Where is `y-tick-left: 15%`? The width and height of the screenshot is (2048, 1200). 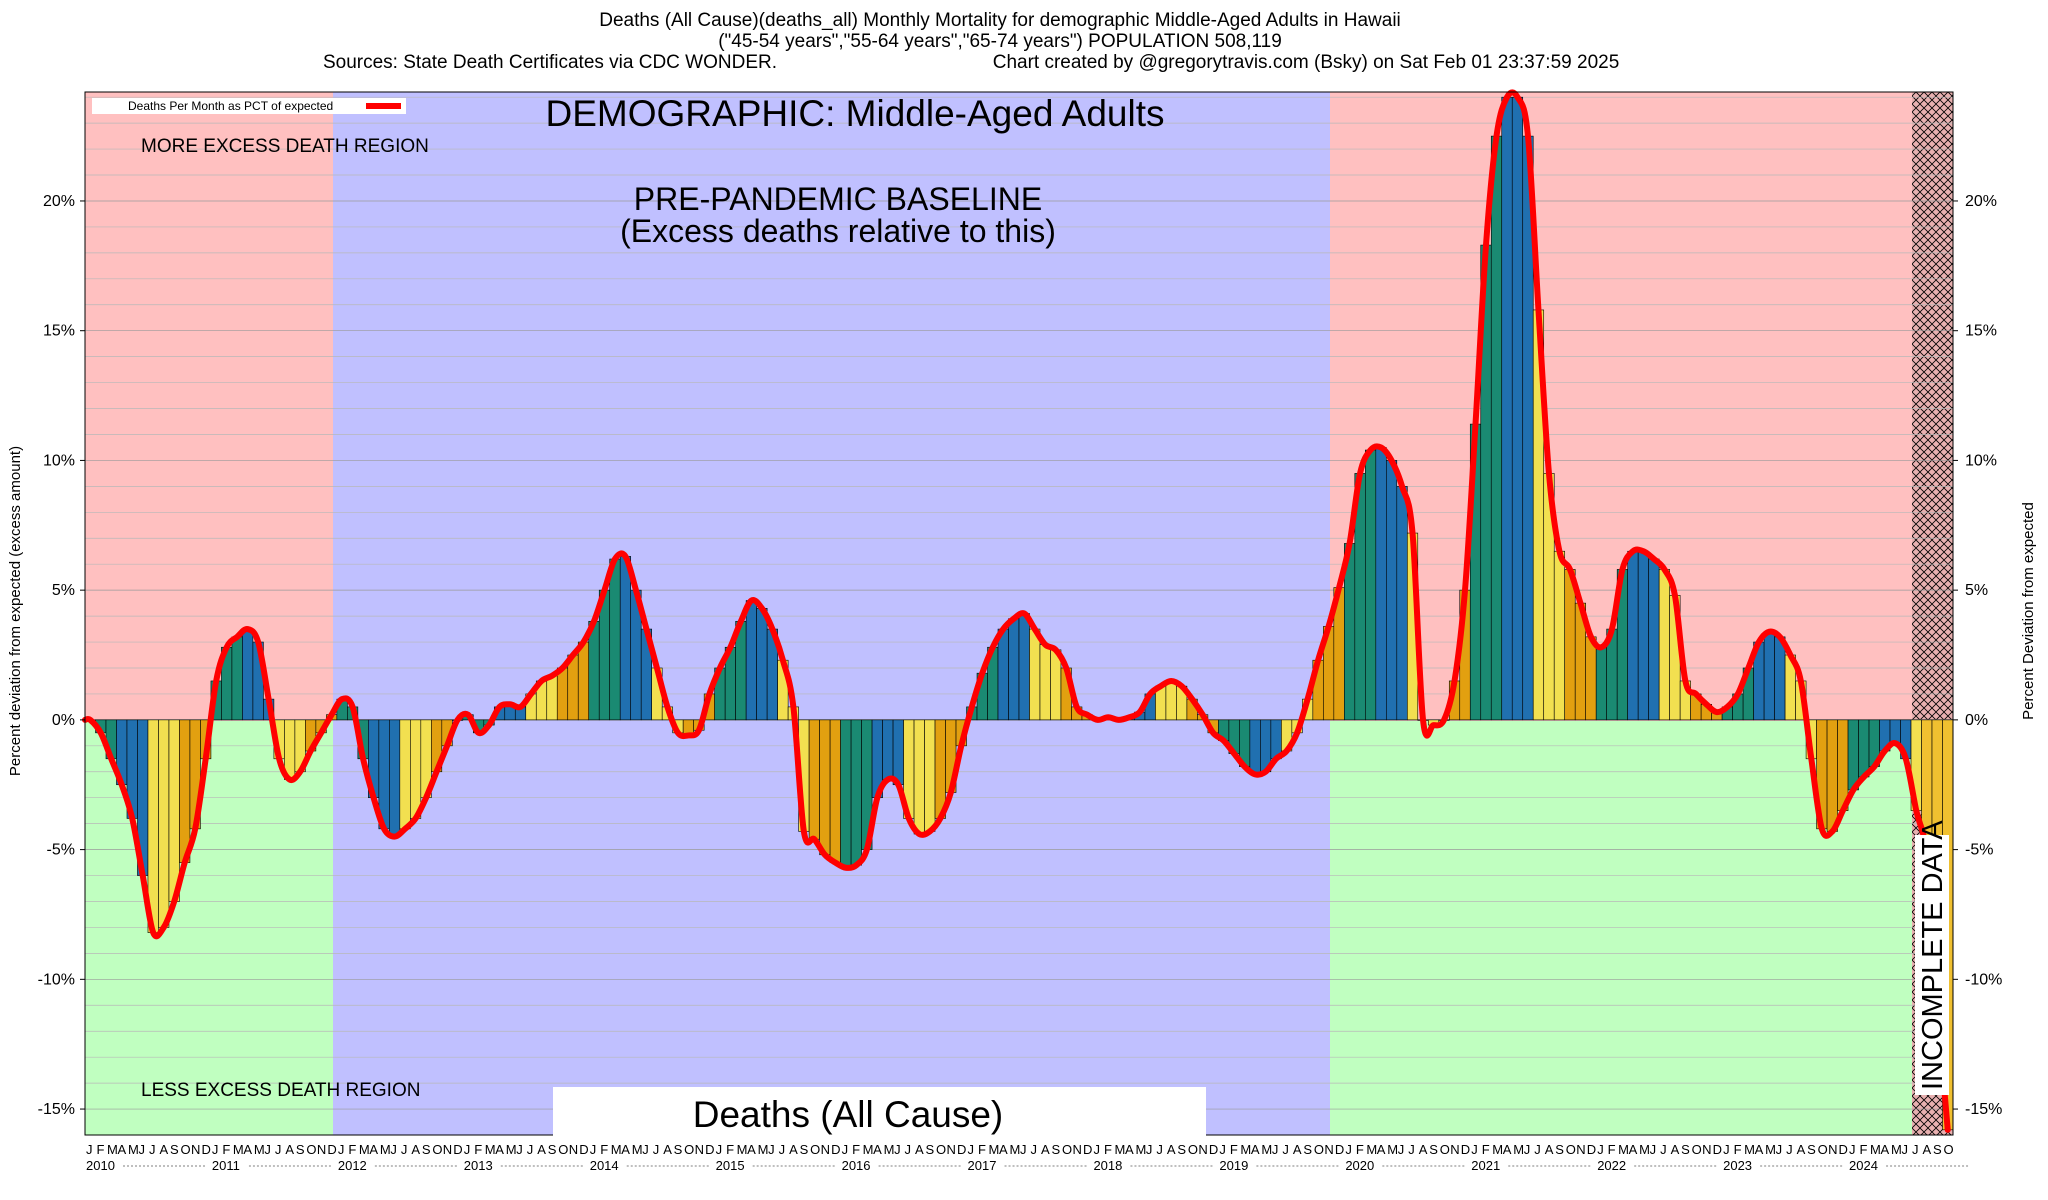
y-tick-left: 15% is located at coordinates (59, 331).